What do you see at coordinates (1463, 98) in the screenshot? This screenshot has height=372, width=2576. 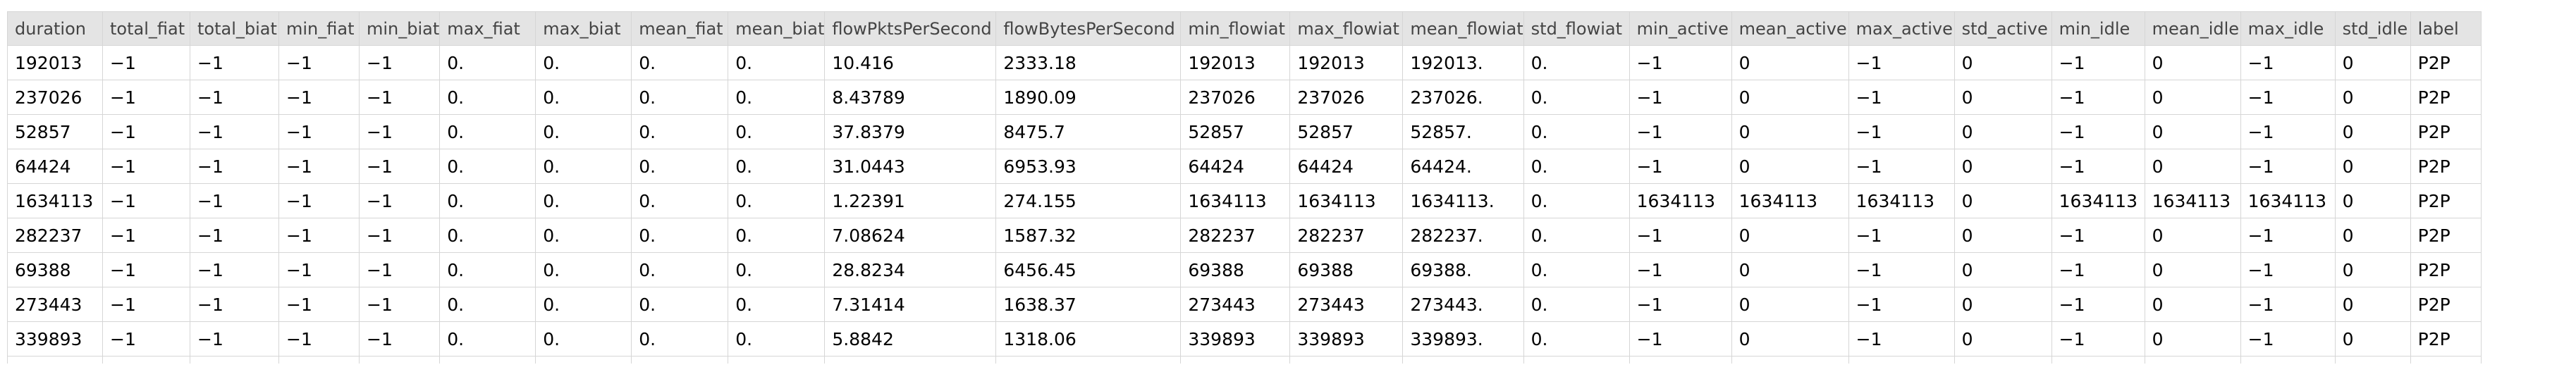 I see `table-cell-mean-flowiat: 237026.` at bounding box center [1463, 98].